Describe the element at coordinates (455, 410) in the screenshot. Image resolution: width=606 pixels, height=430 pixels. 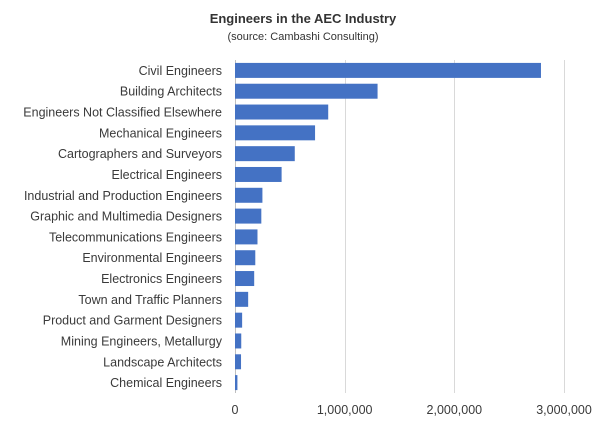
I see `x-tick-label: 2,000,000` at that location.